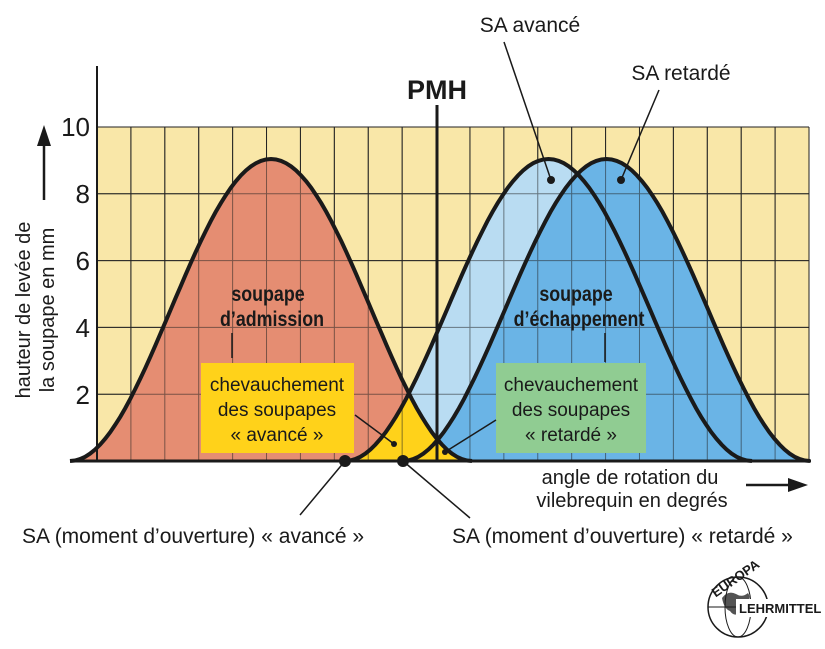  Describe the element at coordinates (193, 536) in the screenshot. I see `open-advanced-label: SA (moment d’ouverture) « avancé »` at that location.